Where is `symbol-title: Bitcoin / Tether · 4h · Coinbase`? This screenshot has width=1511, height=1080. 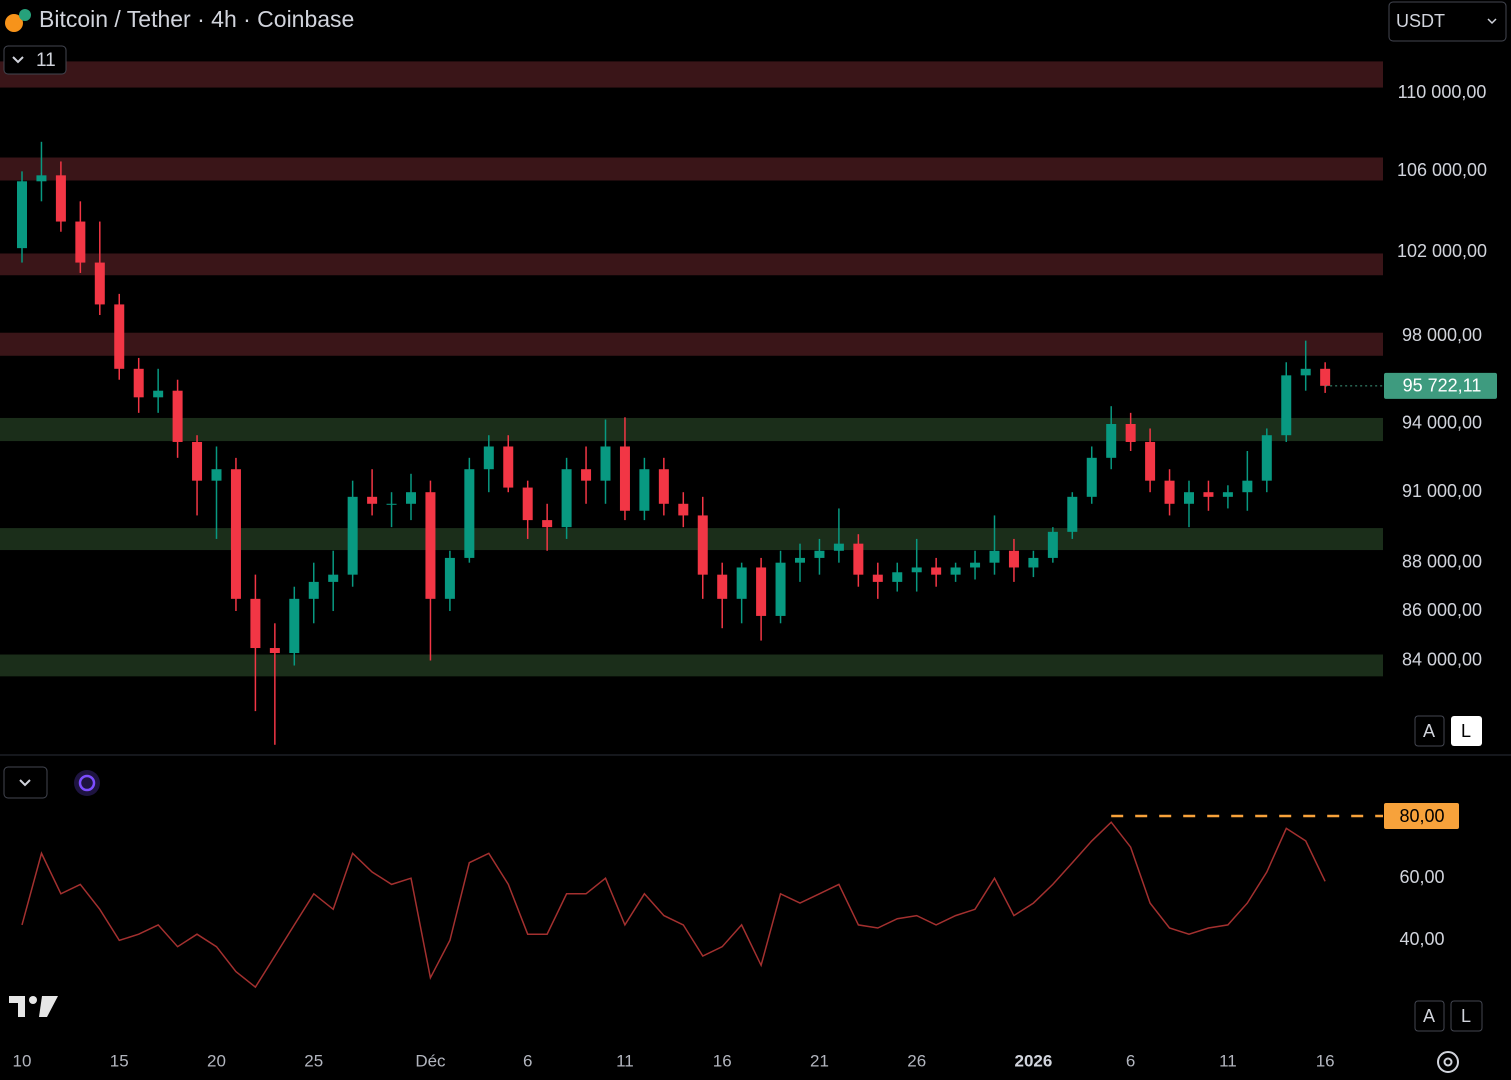 symbol-title: Bitcoin / Tether · 4h · Coinbase is located at coordinates (196, 19).